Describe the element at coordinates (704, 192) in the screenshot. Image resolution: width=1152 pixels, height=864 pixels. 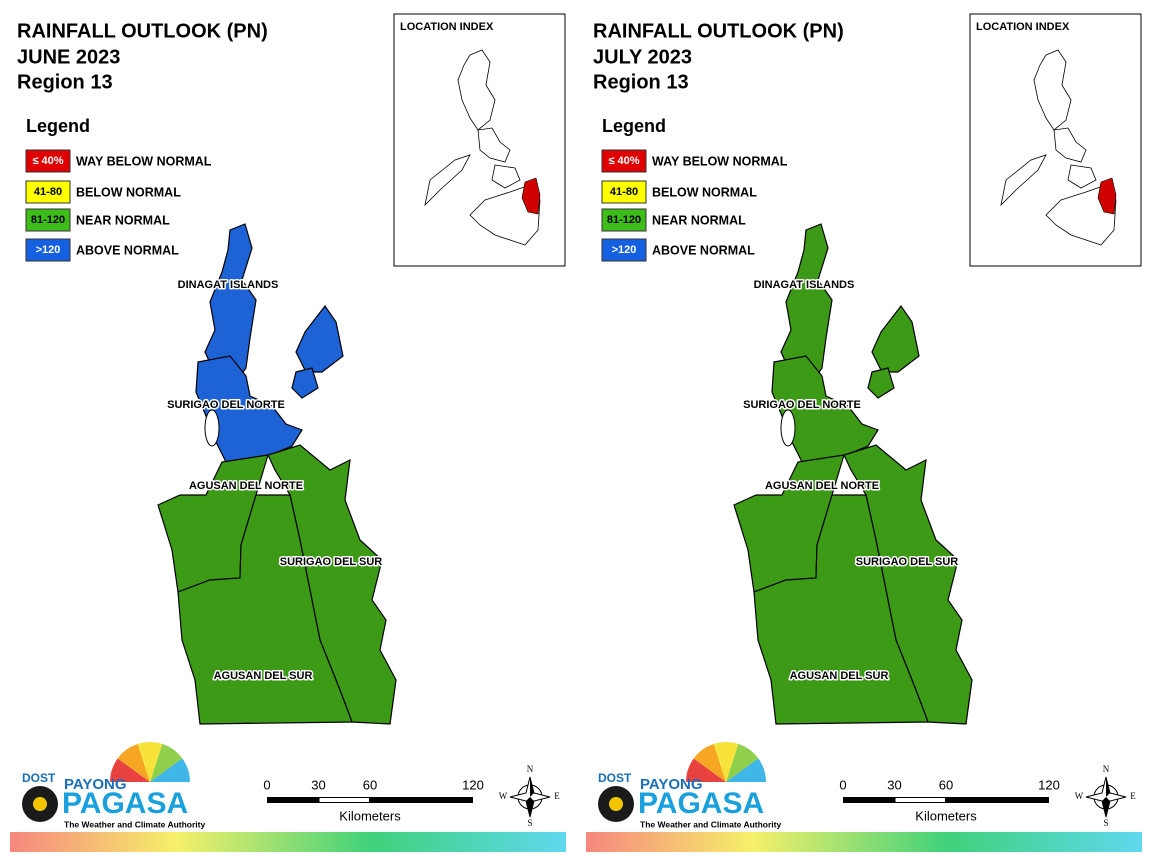
I see `legend-label: BELOW NORMAL` at that location.